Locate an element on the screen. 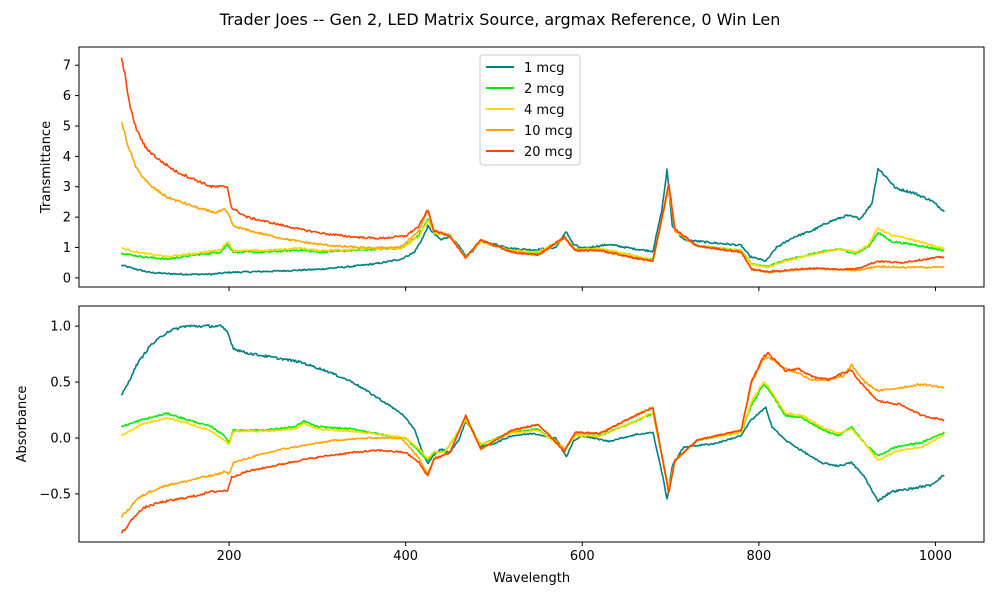 This screenshot has width=1000, height=600. x-tick-label: 200 is located at coordinates (229, 556).